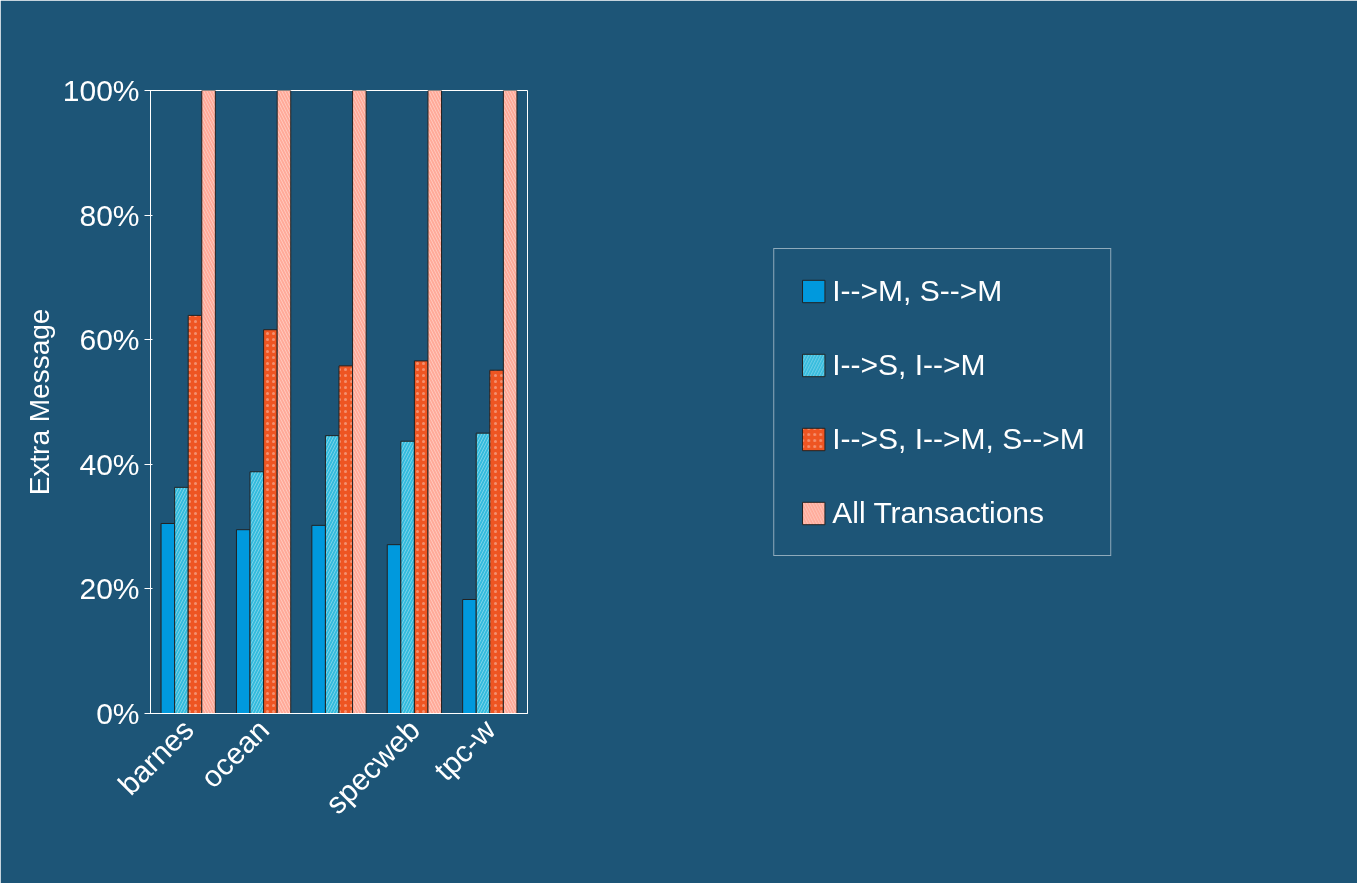  I want to click on y-tick-label: 0%, so click(118, 713).